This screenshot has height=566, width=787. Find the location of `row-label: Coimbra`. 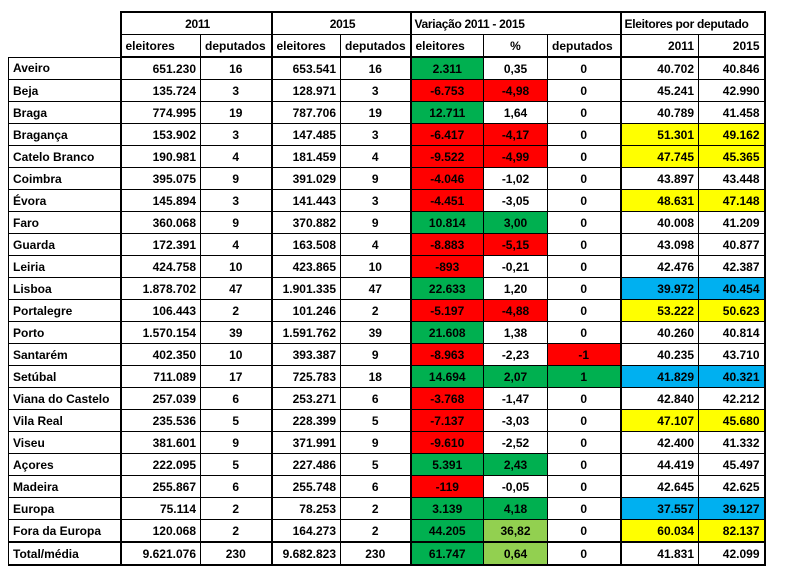

row-label: Coimbra is located at coordinates (64, 178).